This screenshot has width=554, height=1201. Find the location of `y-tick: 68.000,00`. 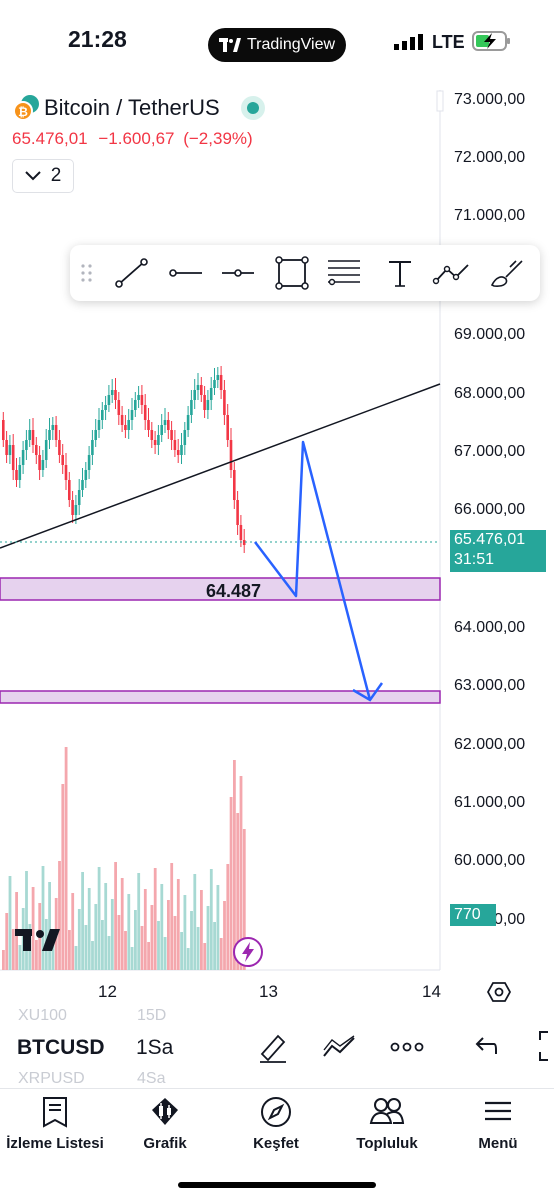

y-tick: 68.000,00 is located at coordinates (490, 393).